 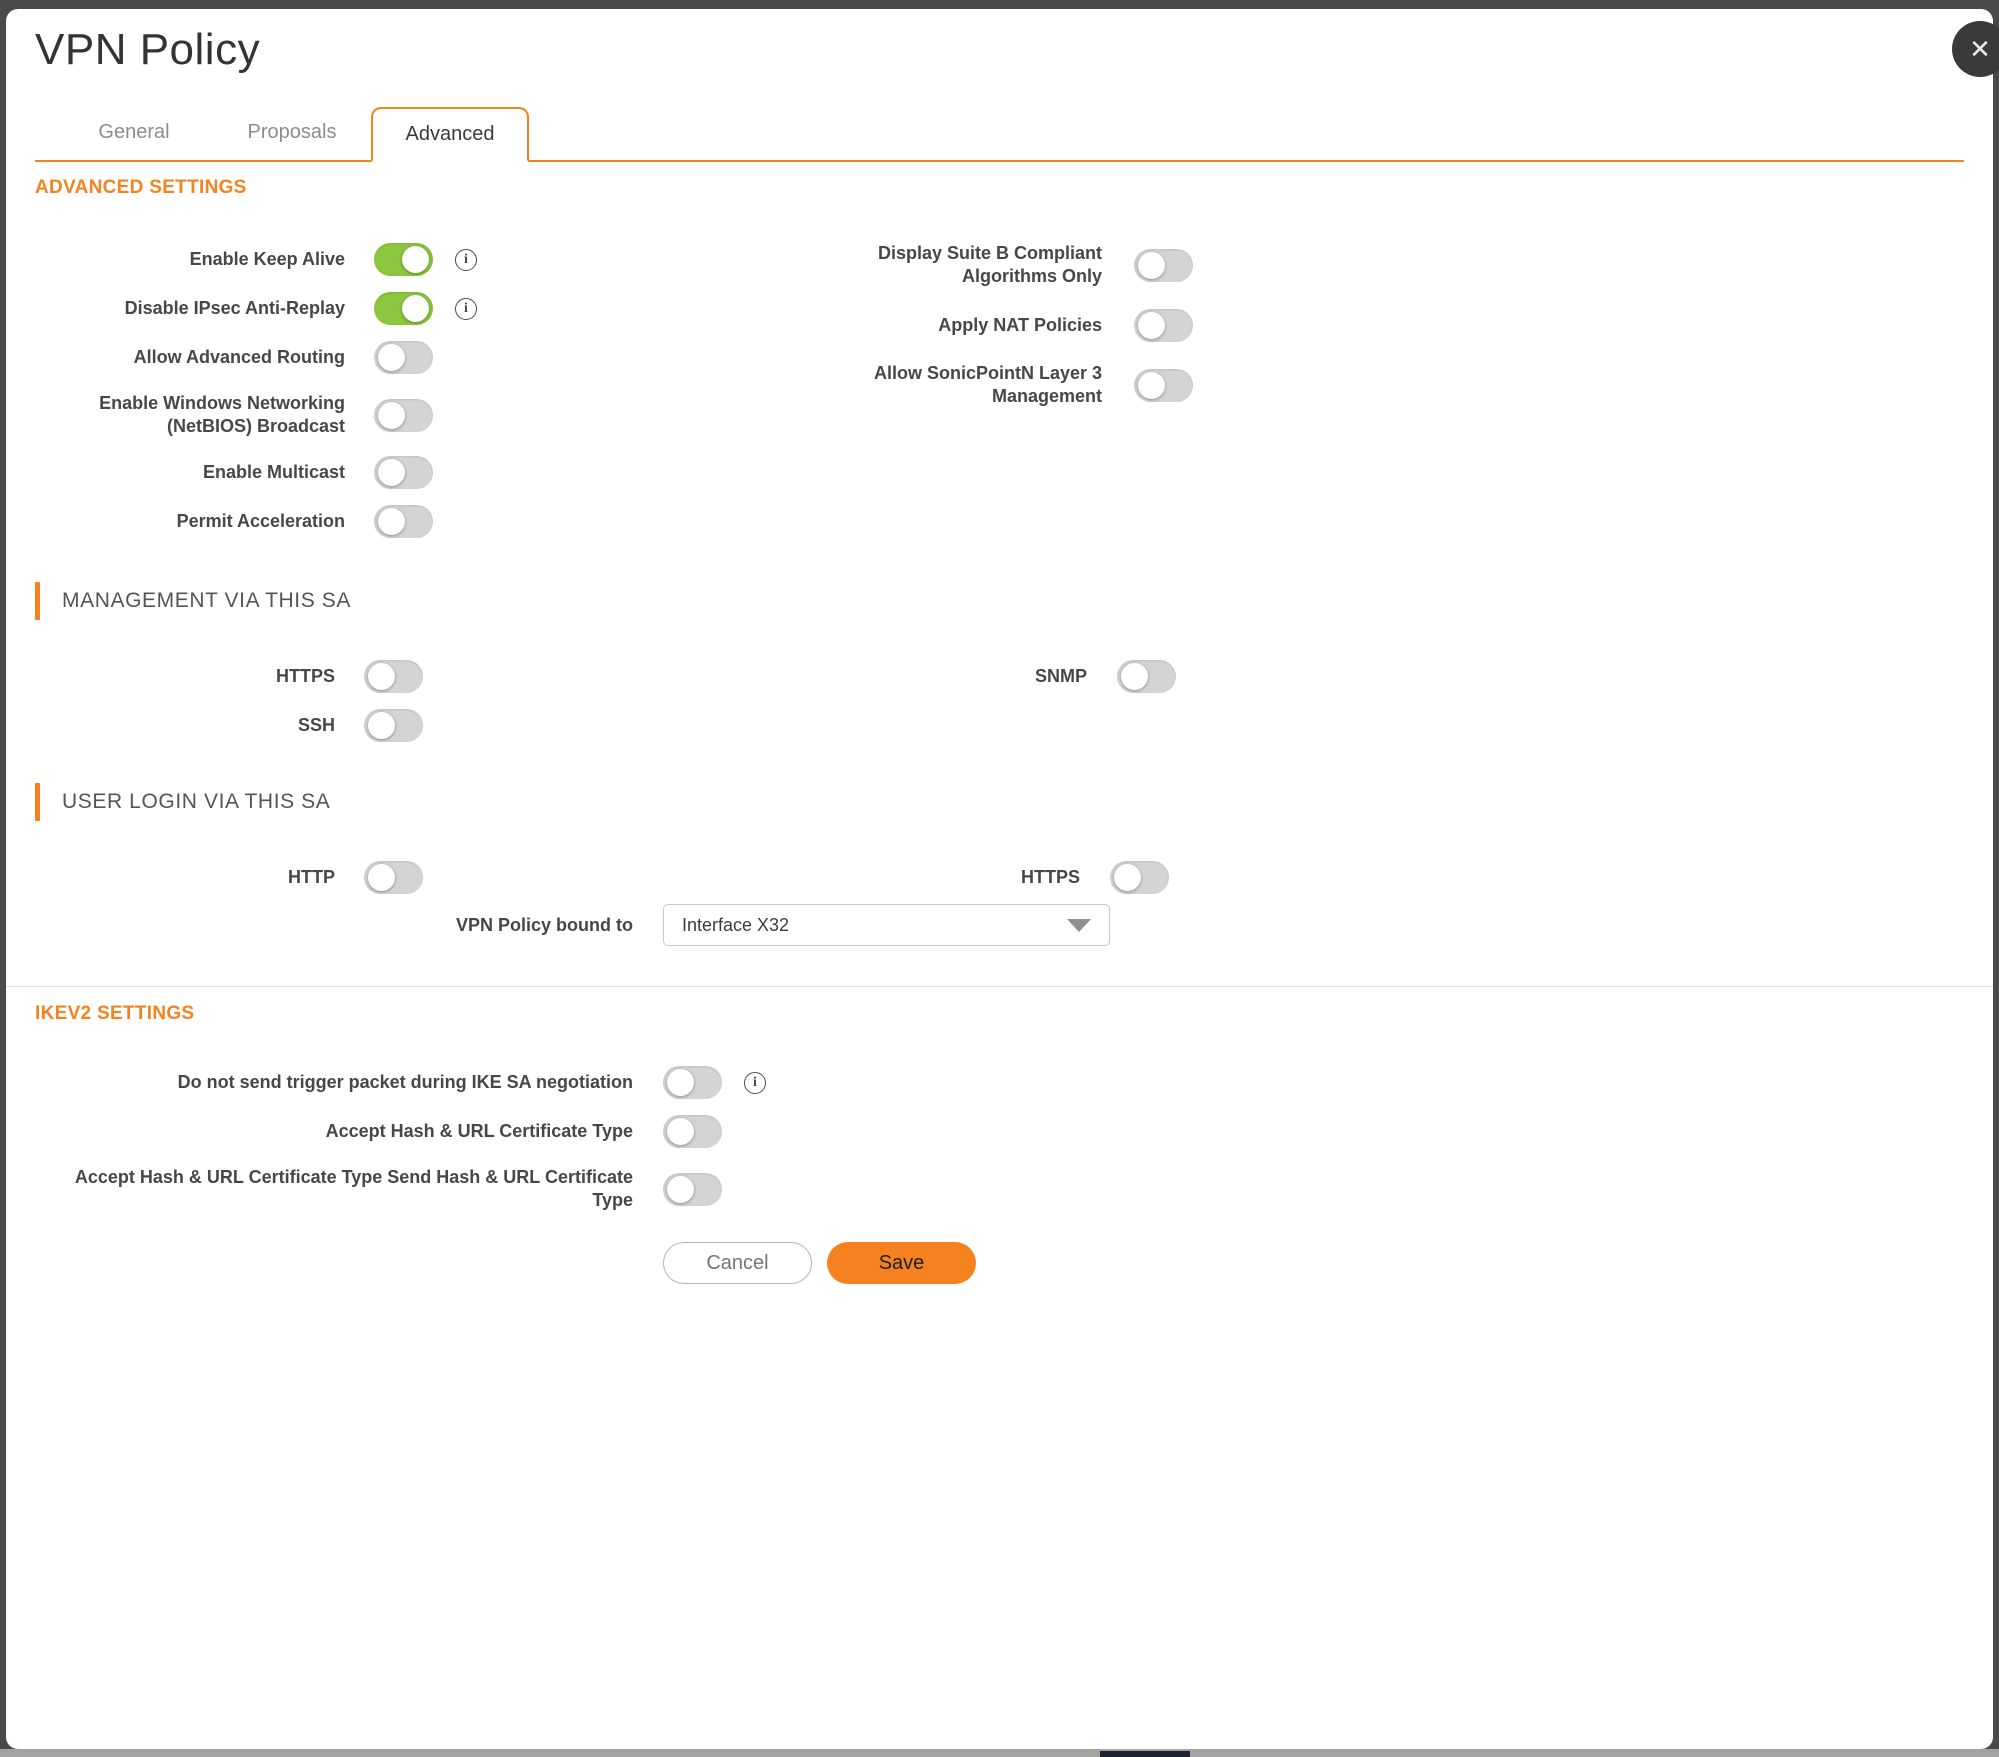 I want to click on toggle-label: Apply NAT Policies, so click(x=1020, y=324).